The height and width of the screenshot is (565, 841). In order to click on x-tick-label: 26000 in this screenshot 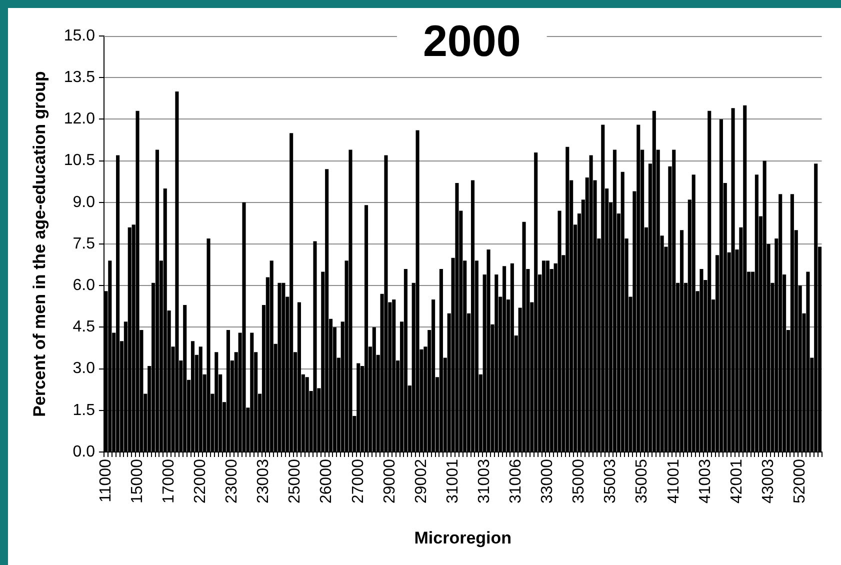, I will do `click(327, 481)`.